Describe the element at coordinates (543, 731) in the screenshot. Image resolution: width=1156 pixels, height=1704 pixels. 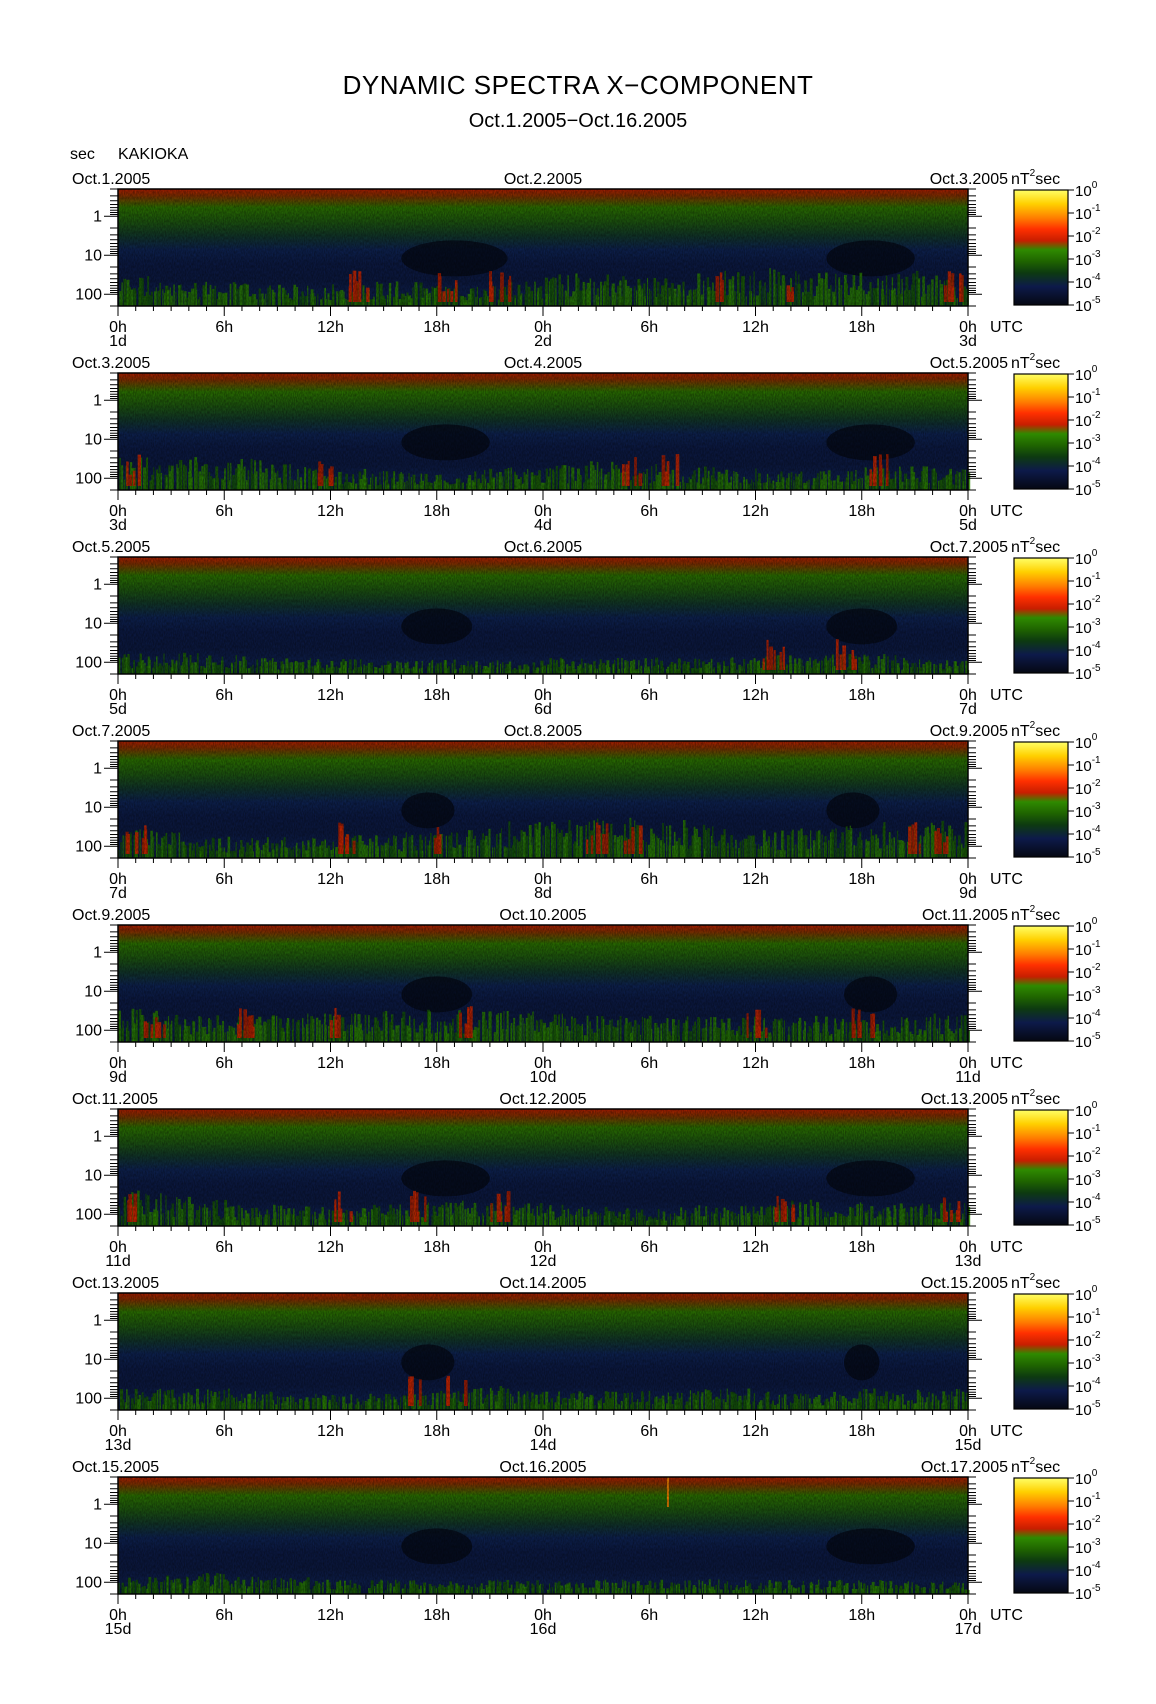
I see `panel-mid-date: Oct.8.2005` at that location.